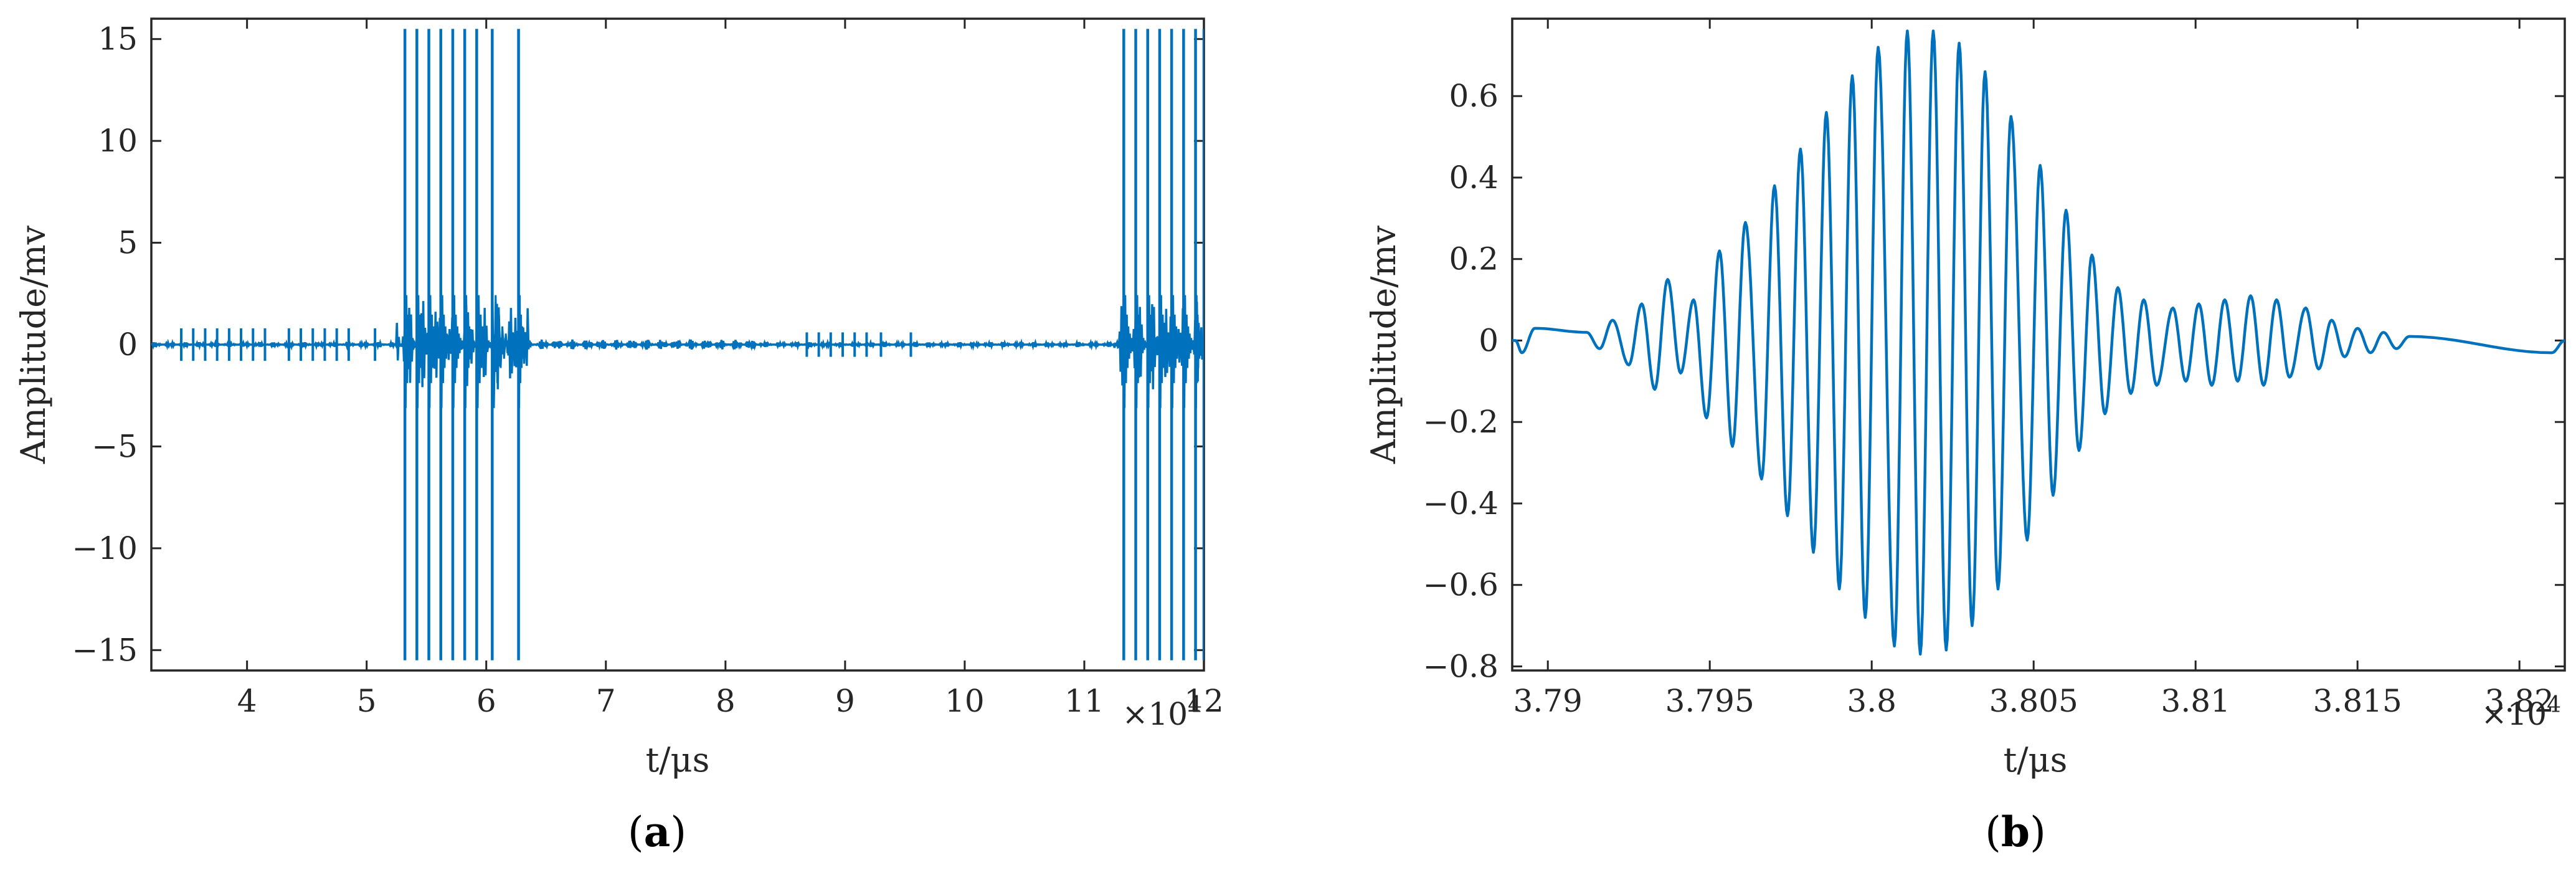 This screenshot has height=873, width=2576. I want to click on x-tick-label: 10, so click(965, 701).